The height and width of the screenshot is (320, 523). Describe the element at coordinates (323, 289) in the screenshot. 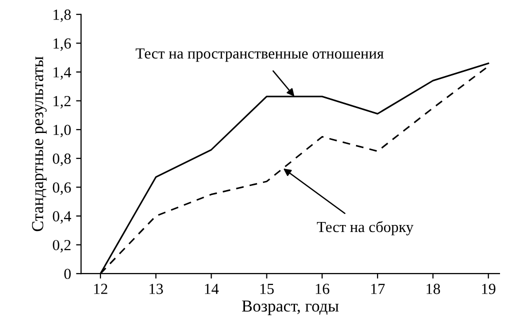

I see `x-tick-label: 16` at that location.